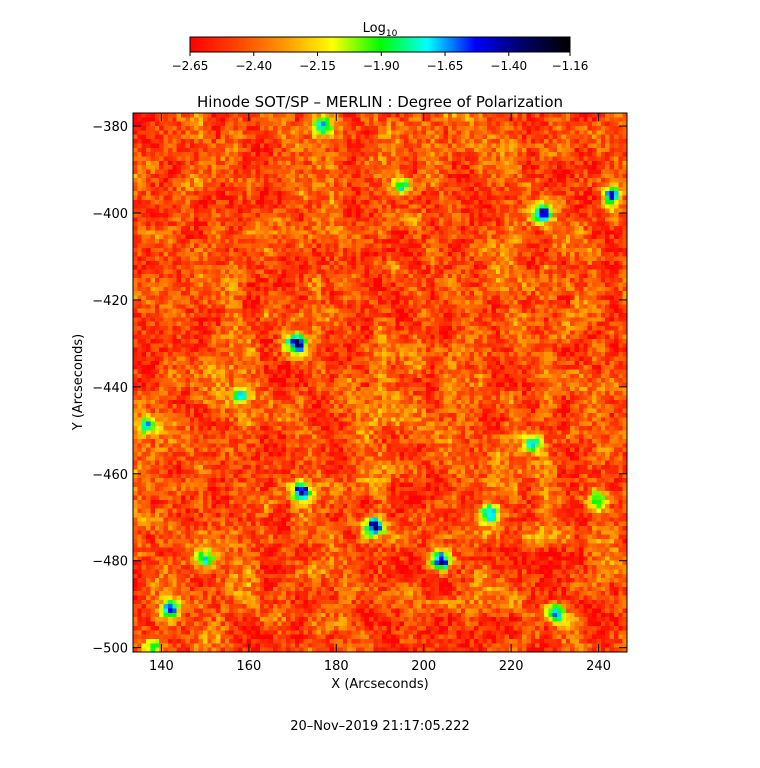  I want to click on colorbar-ticks: −2.65 −2.40 −2.15 −1.90 −1.65 −1.40 −1.16, so click(380, 62).